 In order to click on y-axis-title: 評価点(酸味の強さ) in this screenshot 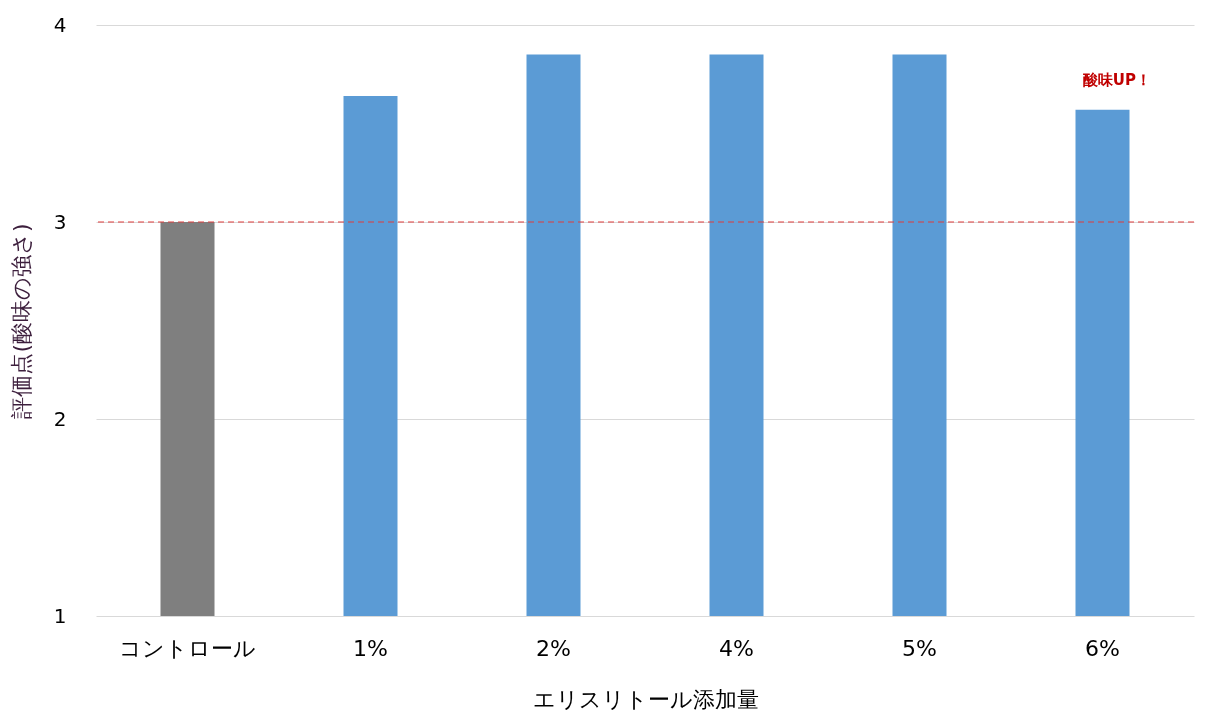, I will do `click(21, 321)`.